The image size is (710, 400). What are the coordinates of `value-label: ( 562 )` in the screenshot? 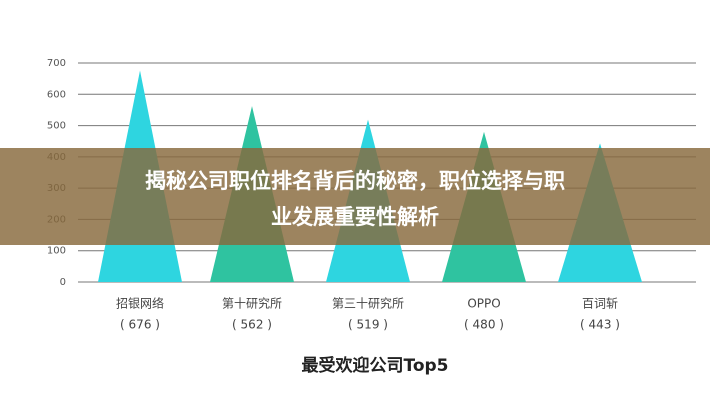 It's located at (252, 325).